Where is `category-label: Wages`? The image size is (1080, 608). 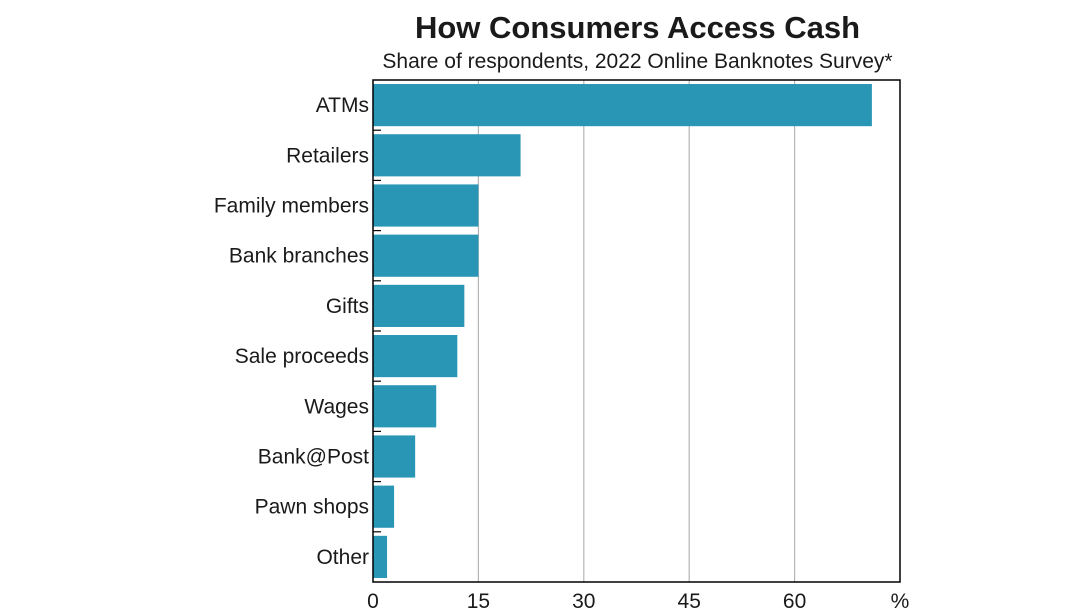 category-label: Wages is located at coordinates (336, 406).